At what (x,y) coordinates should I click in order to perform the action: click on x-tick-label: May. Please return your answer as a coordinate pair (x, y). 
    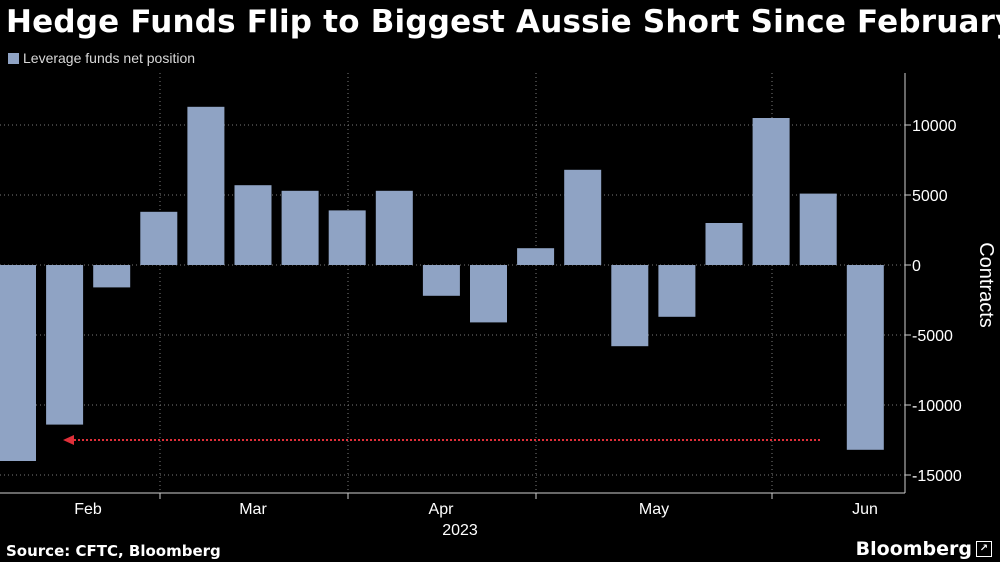
    Looking at the image, I should click on (654, 509).